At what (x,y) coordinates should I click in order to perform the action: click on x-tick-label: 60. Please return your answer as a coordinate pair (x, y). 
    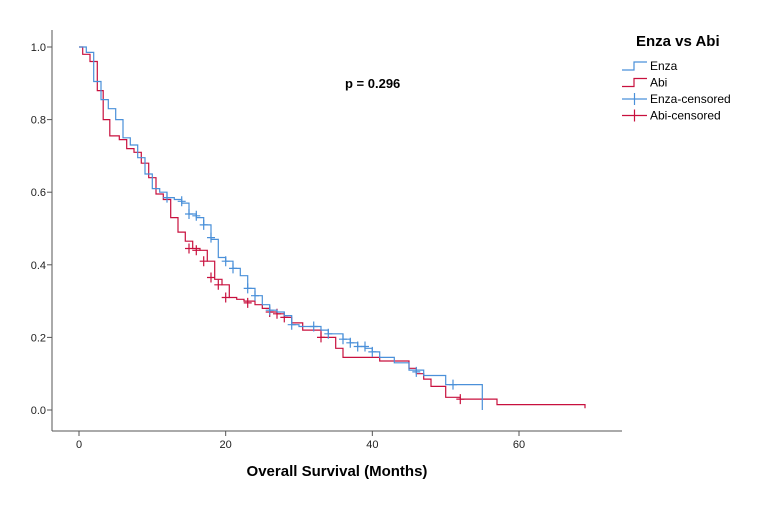
    Looking at the image, I should click on (519, 445).